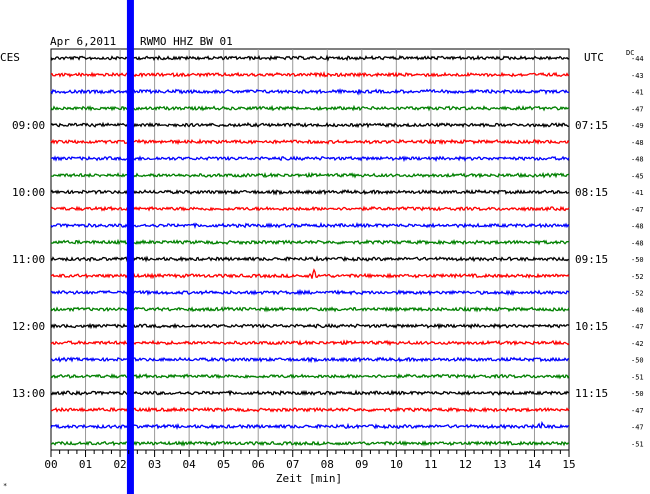 This screenshot has width=650, height=494. I want to click on dc-value: -42, so click(637, 344).